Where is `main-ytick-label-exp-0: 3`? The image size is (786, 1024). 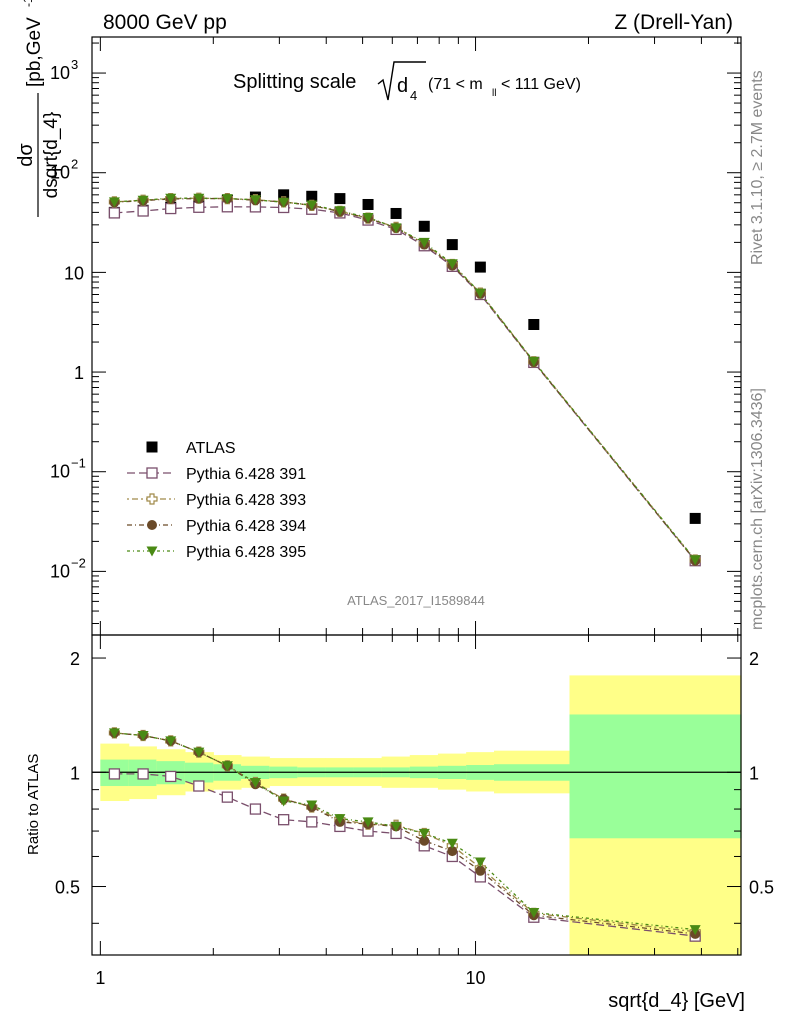
main-ytick-label-exp-0: 3 is located at coordinates (74, 64).